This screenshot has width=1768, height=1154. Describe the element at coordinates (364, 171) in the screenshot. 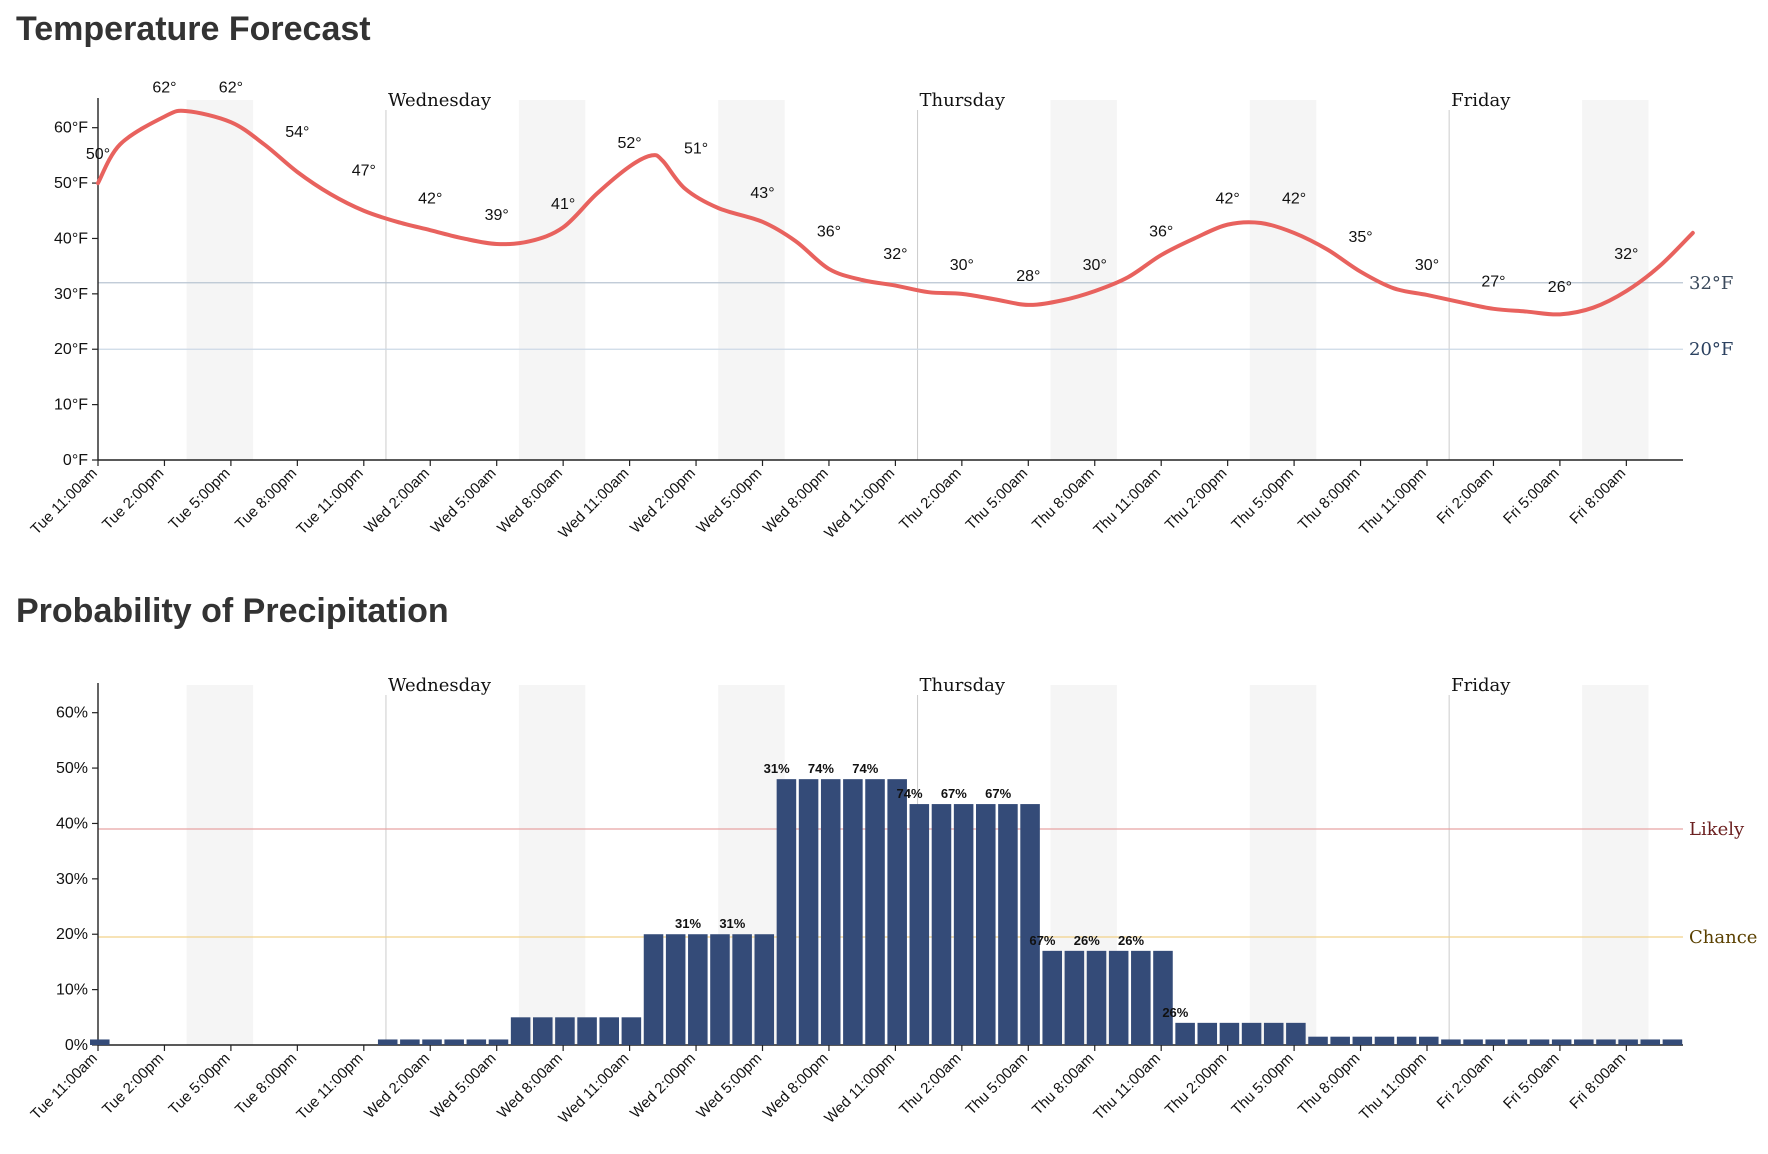

I see `temperature-data-label: 47°` at that location.